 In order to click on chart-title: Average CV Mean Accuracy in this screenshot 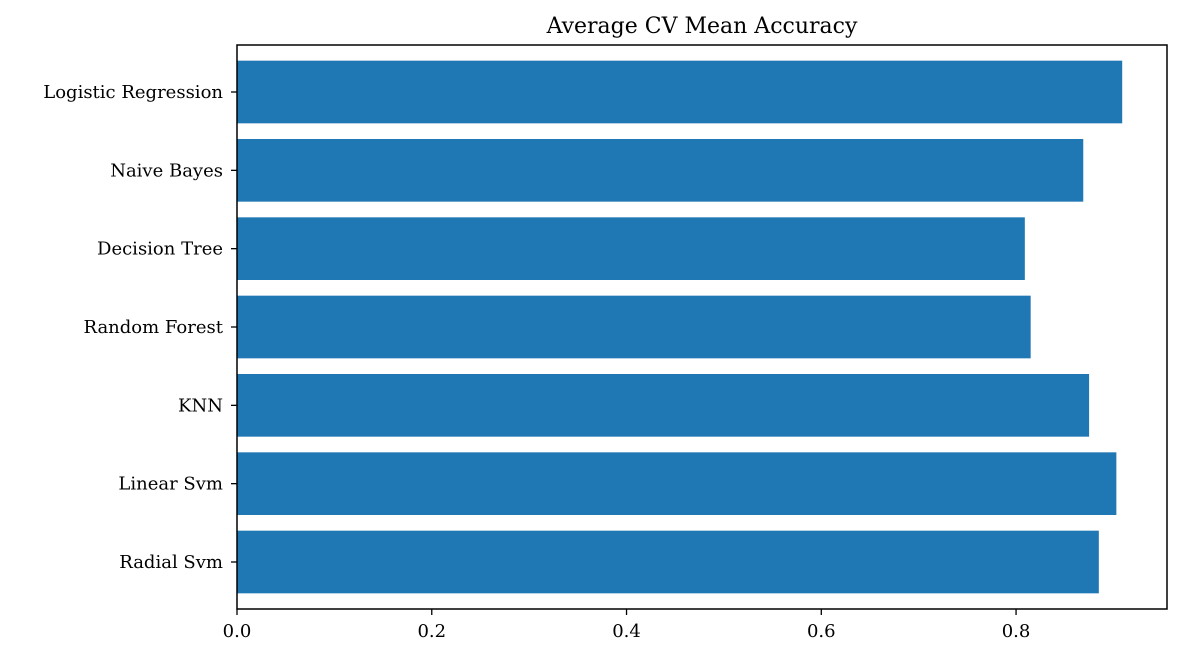, I will do `click(702, 26)`.